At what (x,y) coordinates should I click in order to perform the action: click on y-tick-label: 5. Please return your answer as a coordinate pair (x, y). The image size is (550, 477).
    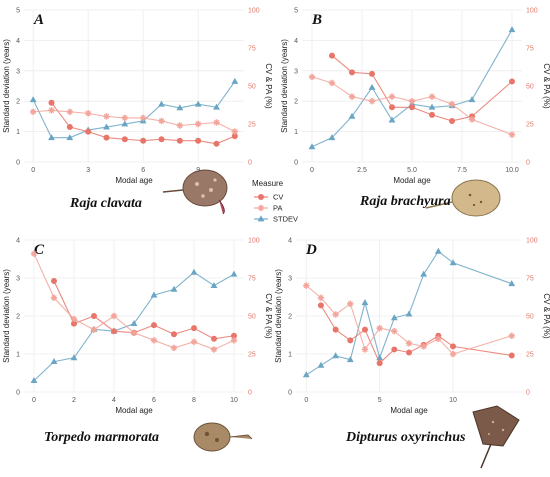
    Looking at the image, I should click on (18, 11).